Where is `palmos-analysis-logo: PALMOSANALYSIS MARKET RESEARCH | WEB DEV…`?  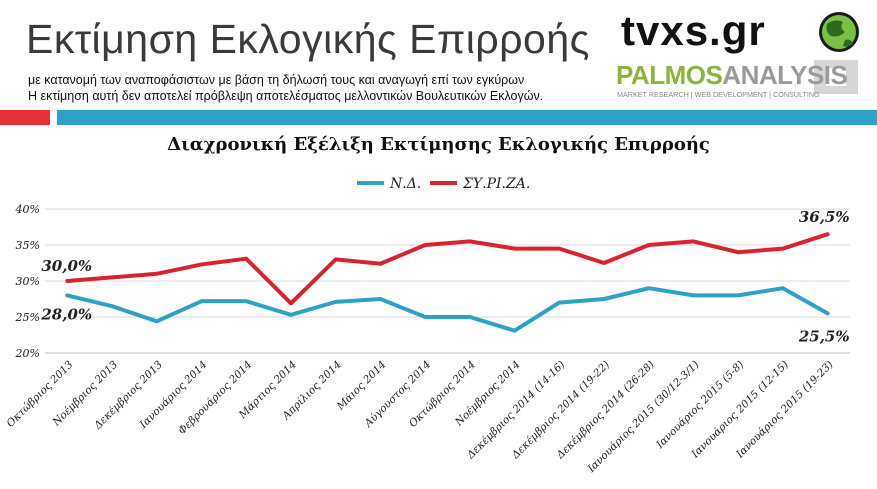 palmos-analysis-logo: PALMOSANALYSIS MARKET RESEARCH | WEB DEV… is located at coordinates (737, 79).